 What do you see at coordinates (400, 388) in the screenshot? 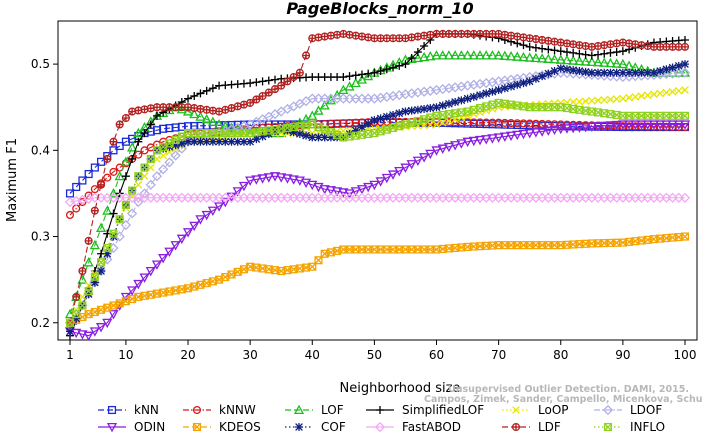
I see `x-axis-label: Neighborhood size` at bounding box center [400, 388].